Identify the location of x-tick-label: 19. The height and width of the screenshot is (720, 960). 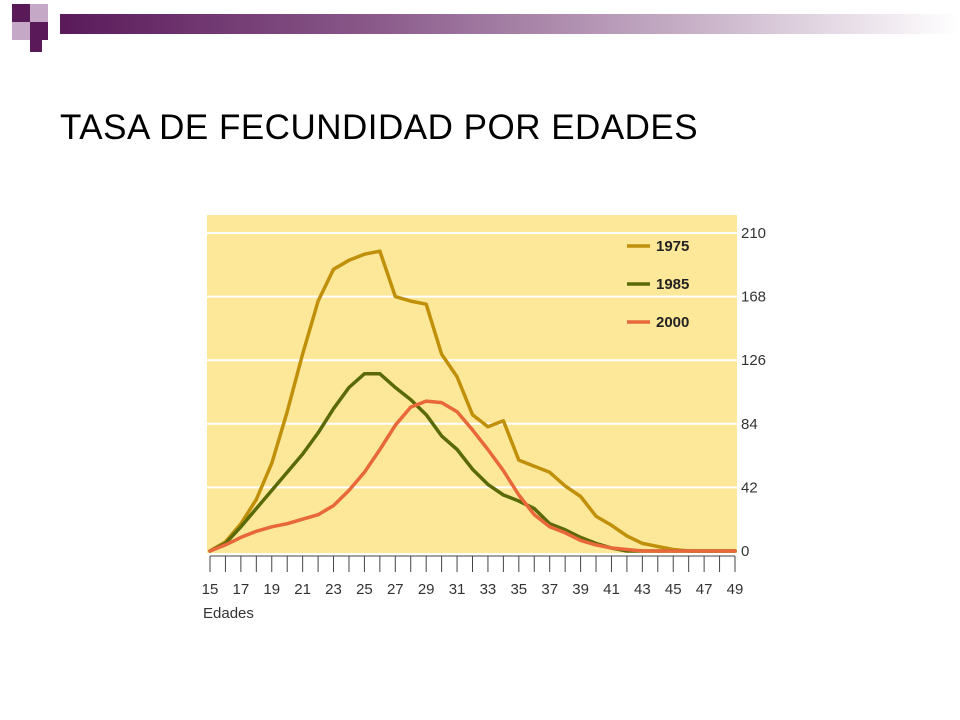
(271, 589).